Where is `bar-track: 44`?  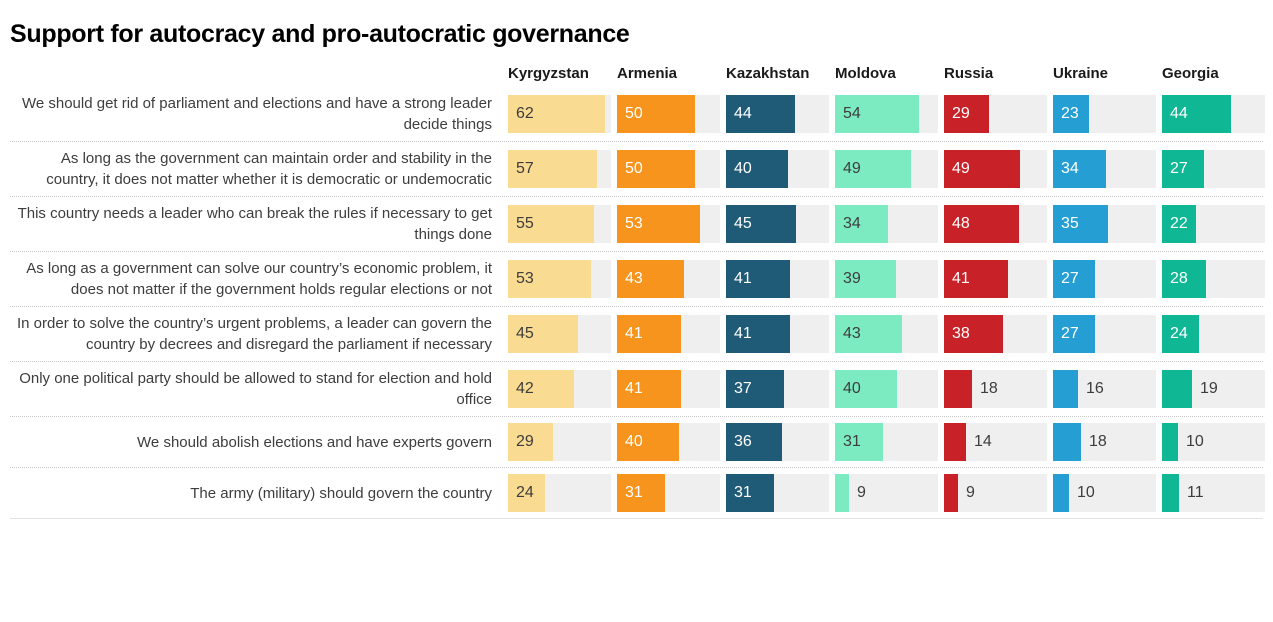
bar-track: 44 is located at coordinates (1213, 114).